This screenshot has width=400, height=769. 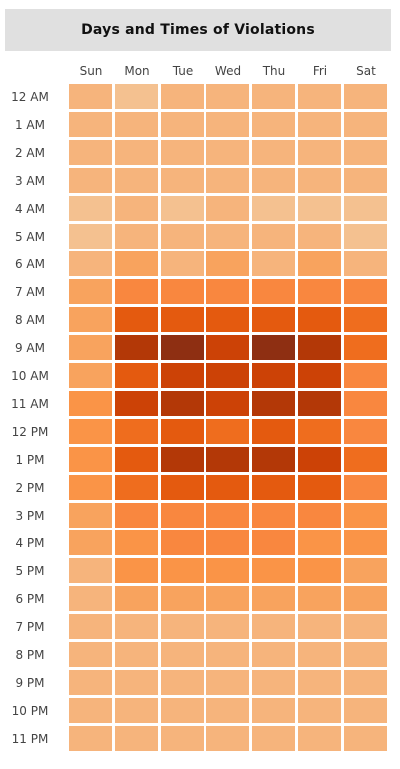 I want to click on hour-label: 5 AM, so click(x=29, y=237).